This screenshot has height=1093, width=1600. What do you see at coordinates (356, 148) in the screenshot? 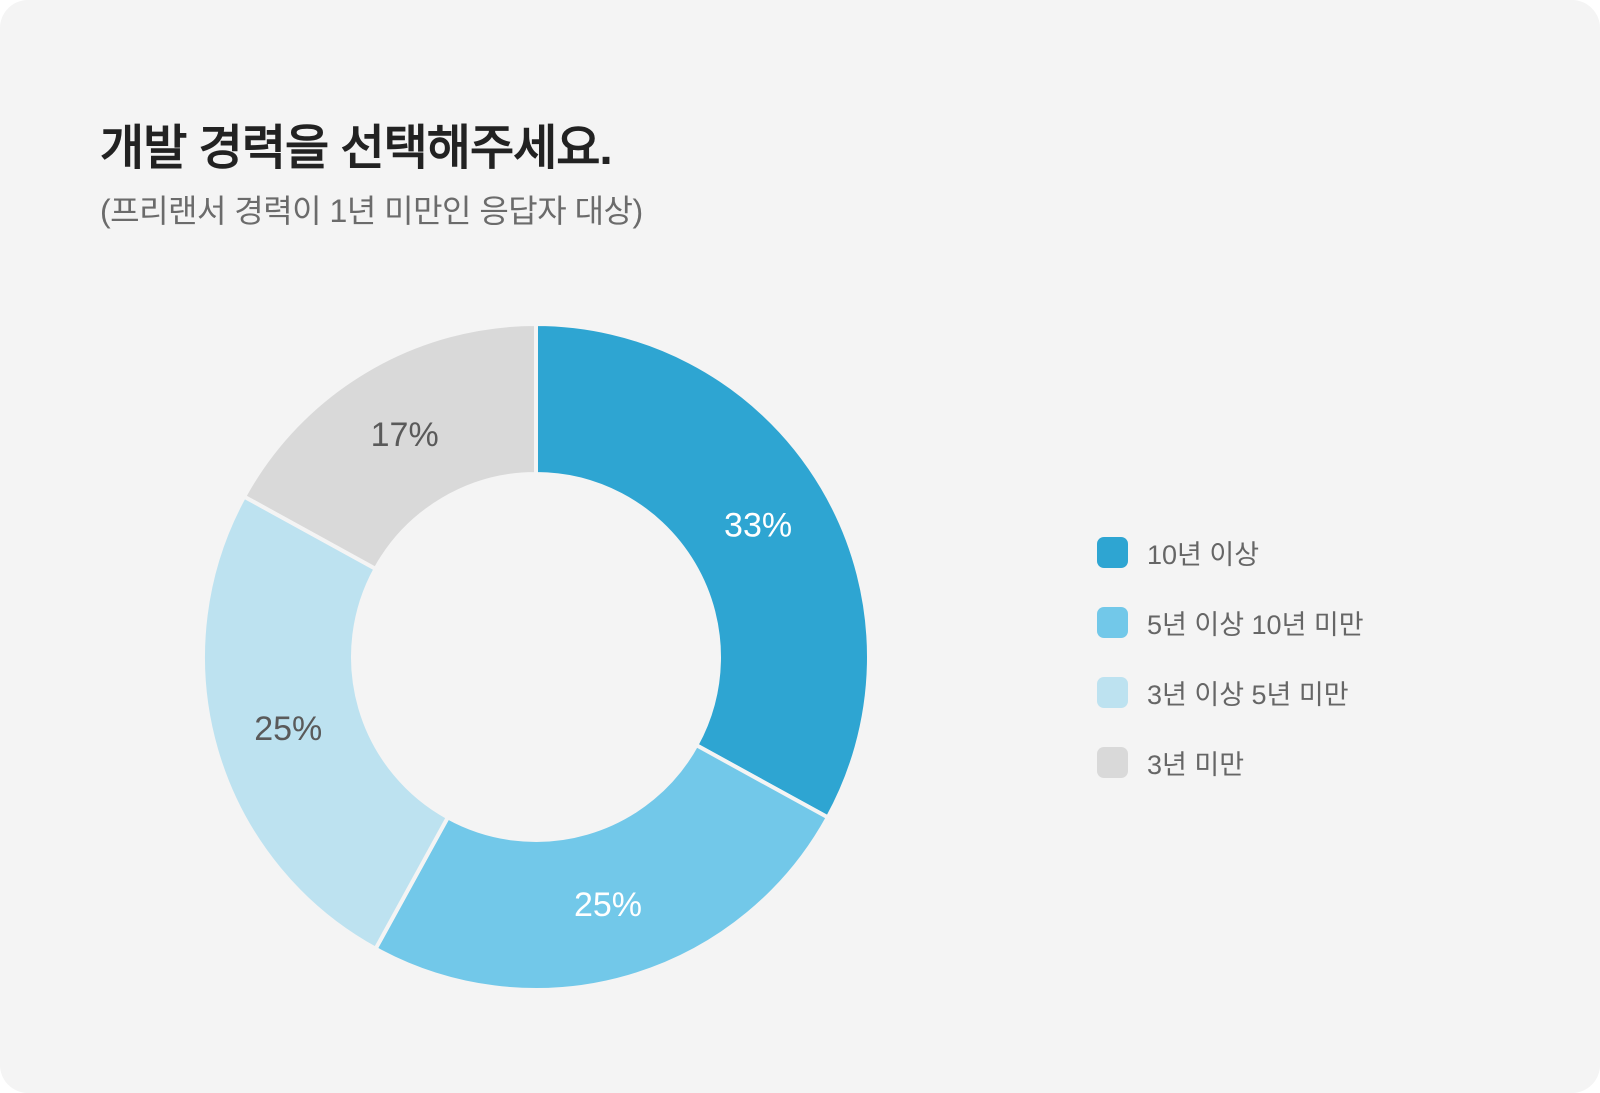
I see `chart-title: 개발 경력을 선택해주세요.` at bounding box center [356, 148].